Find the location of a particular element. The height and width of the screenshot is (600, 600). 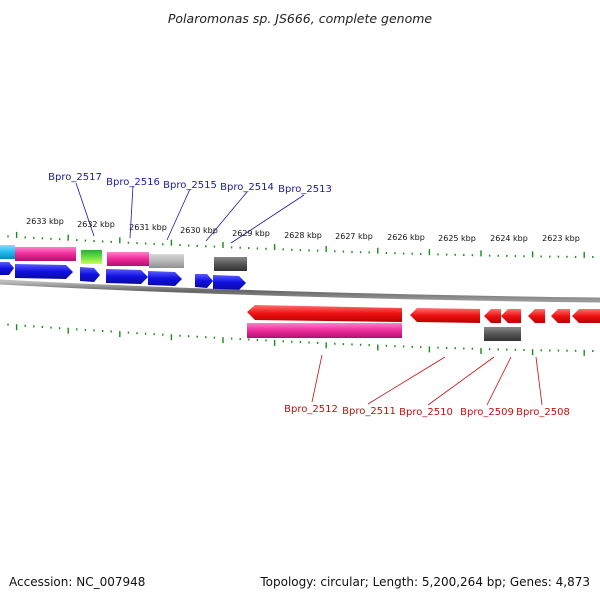

scale-label: 2632 kbp is located at coordinates (96, 224).